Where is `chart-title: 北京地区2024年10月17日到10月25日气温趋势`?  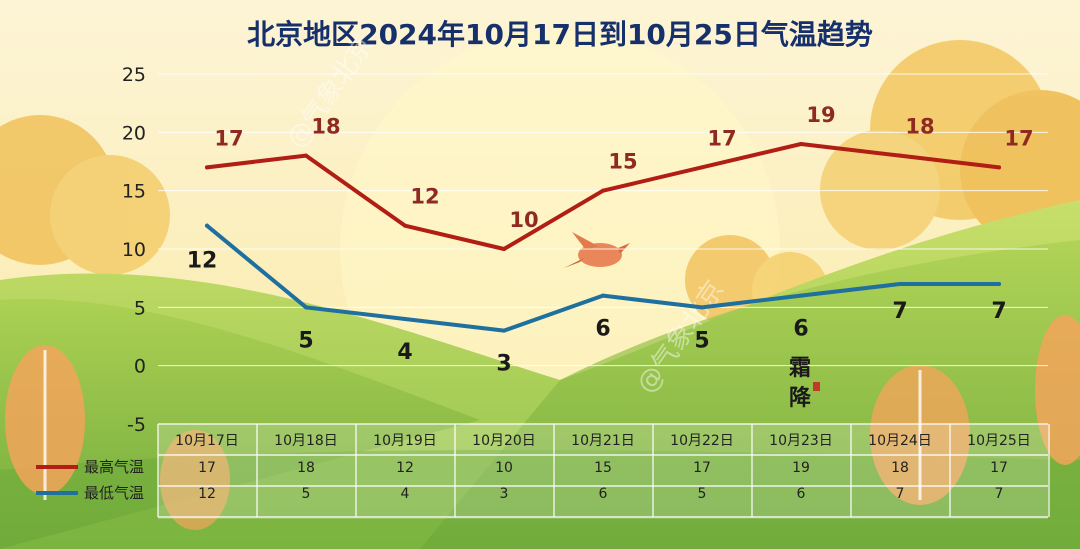 chart-title: 北京地区2024年10月17日到10月25日气温趋势 is located at coordinates (560, 34).